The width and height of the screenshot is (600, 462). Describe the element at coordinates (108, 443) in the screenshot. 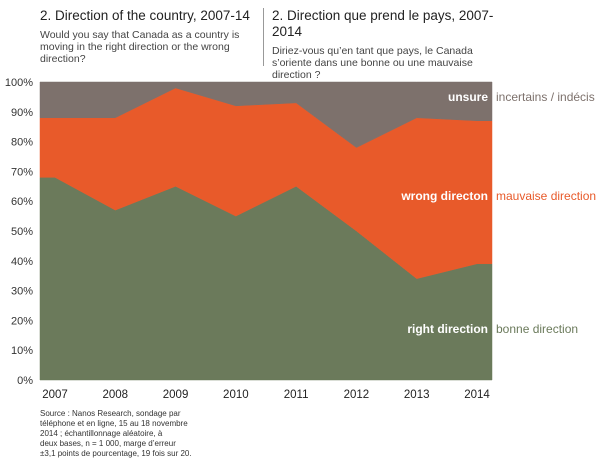

I see `source-line: deux bases, n = 1 000, marge d’erreur` at that location.